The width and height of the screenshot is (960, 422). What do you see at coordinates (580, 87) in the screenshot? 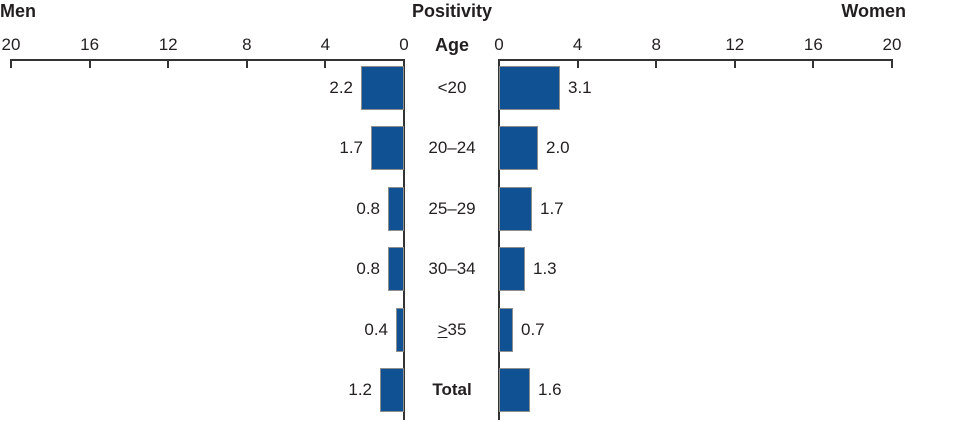
I see `women-value-label: 3.1` at bounding box center [580, 87].